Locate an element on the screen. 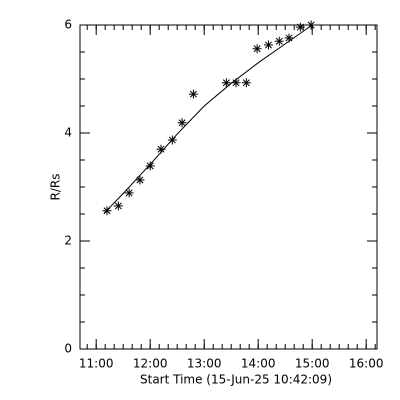 Image resolution: width=400 pixels, height=400 pixels. x-tick-label: 13:00 is located at coordinates (204, 364).